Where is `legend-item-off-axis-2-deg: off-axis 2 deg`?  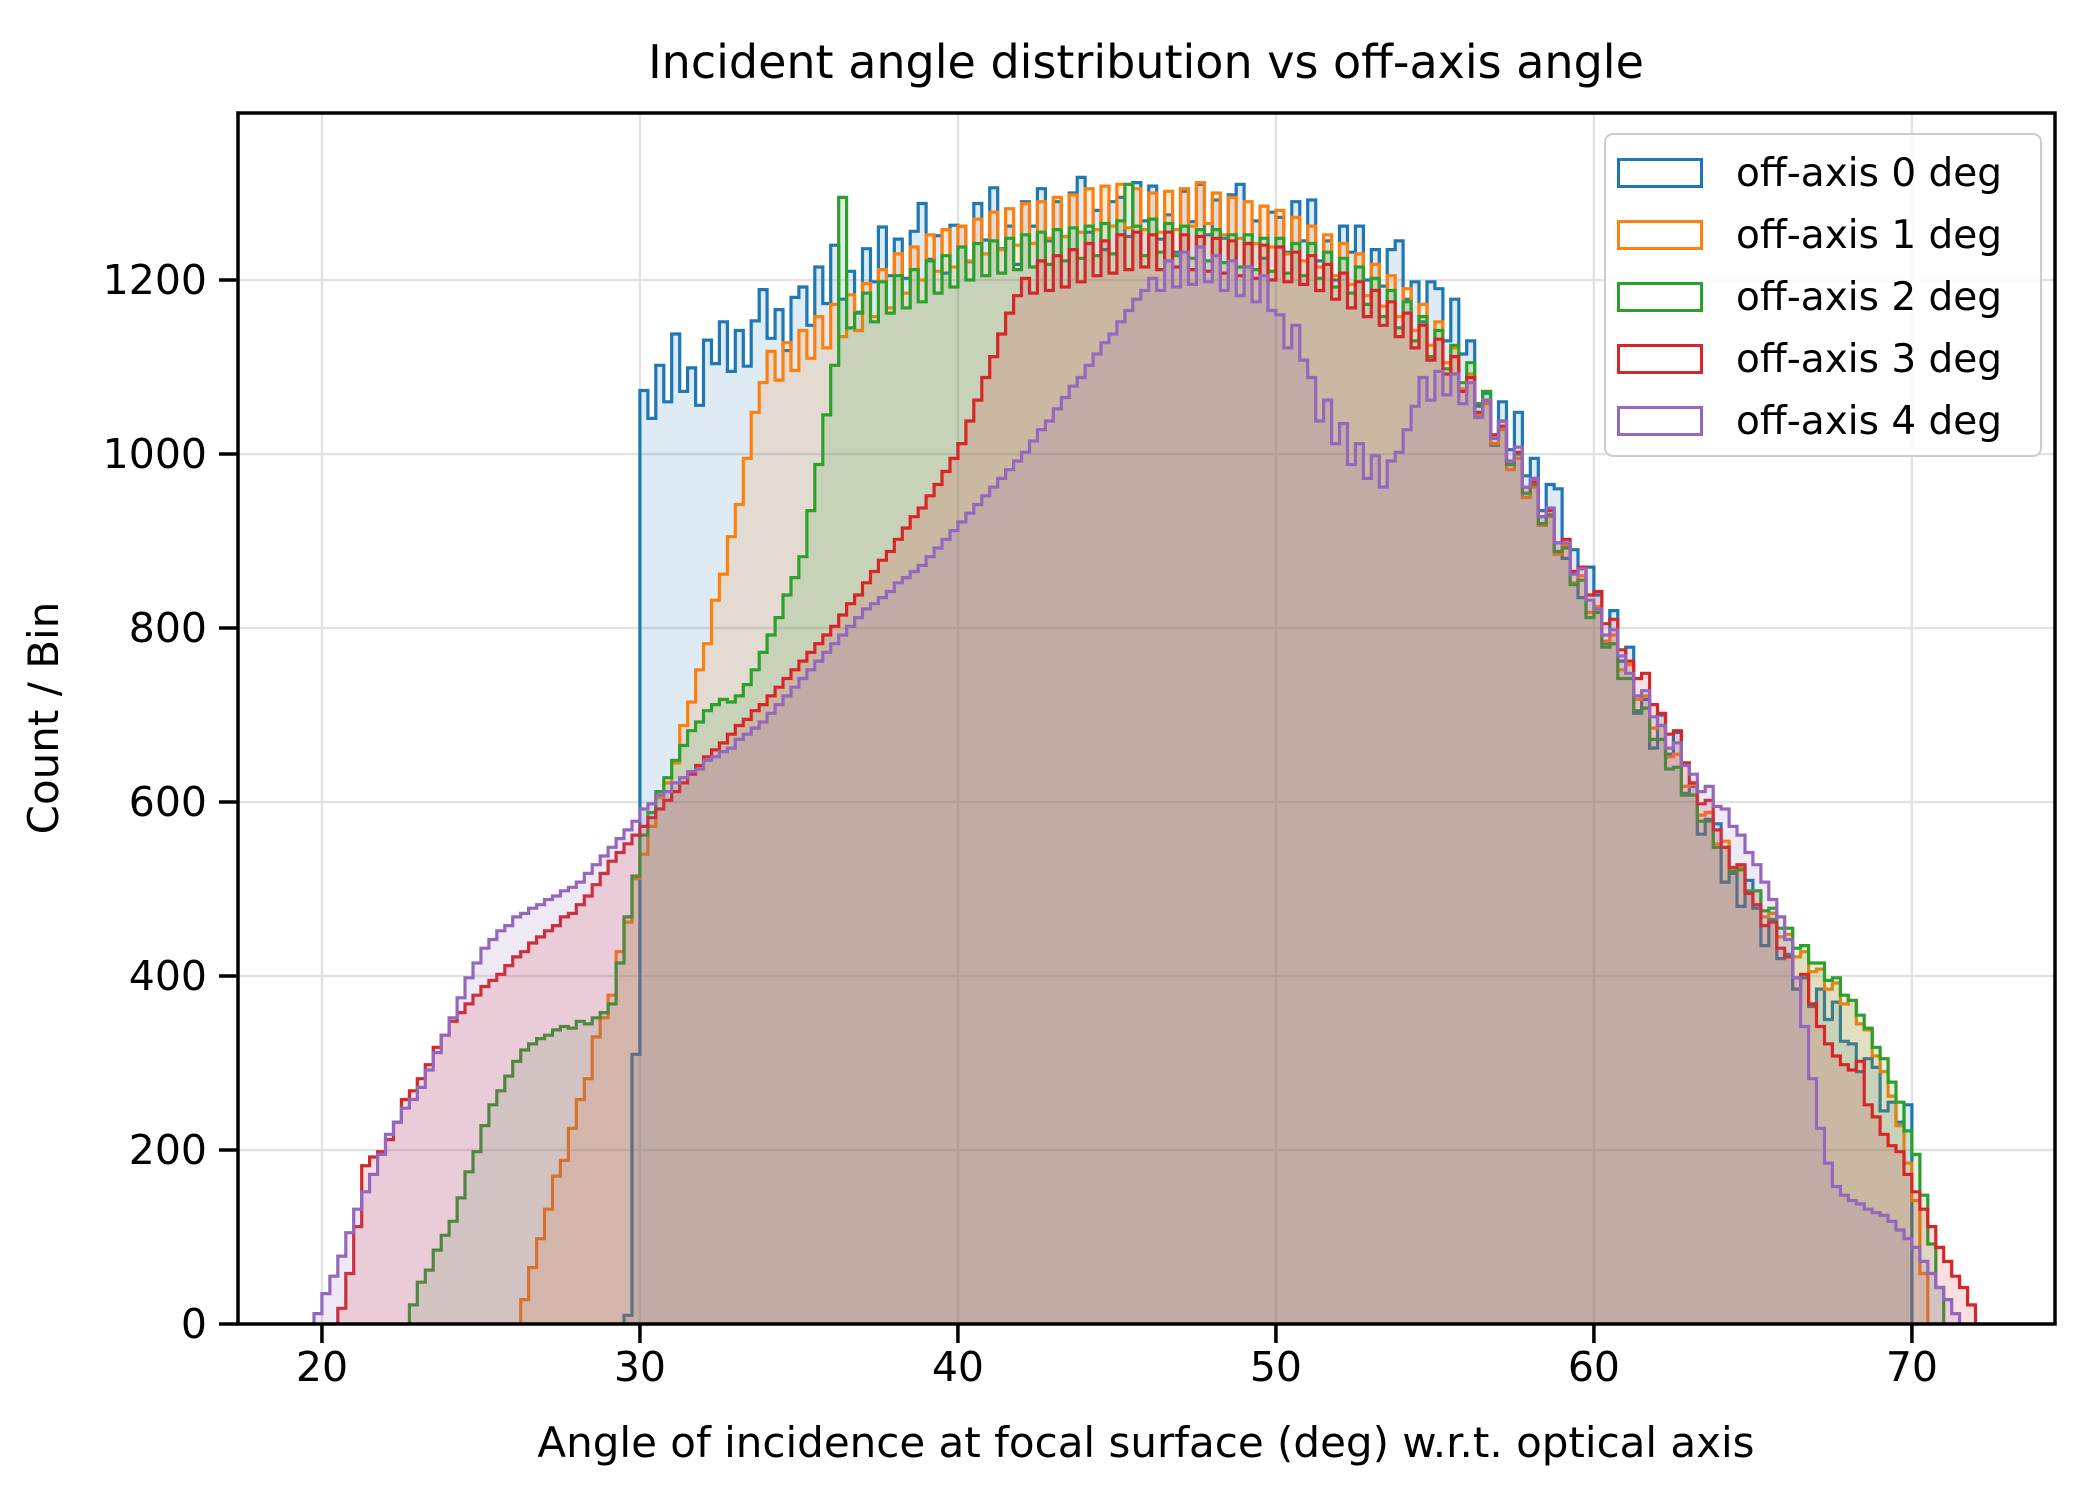
legend-item-off-axis-2-deg: off-axis 2 deg is located at coordinates (1823, 297).